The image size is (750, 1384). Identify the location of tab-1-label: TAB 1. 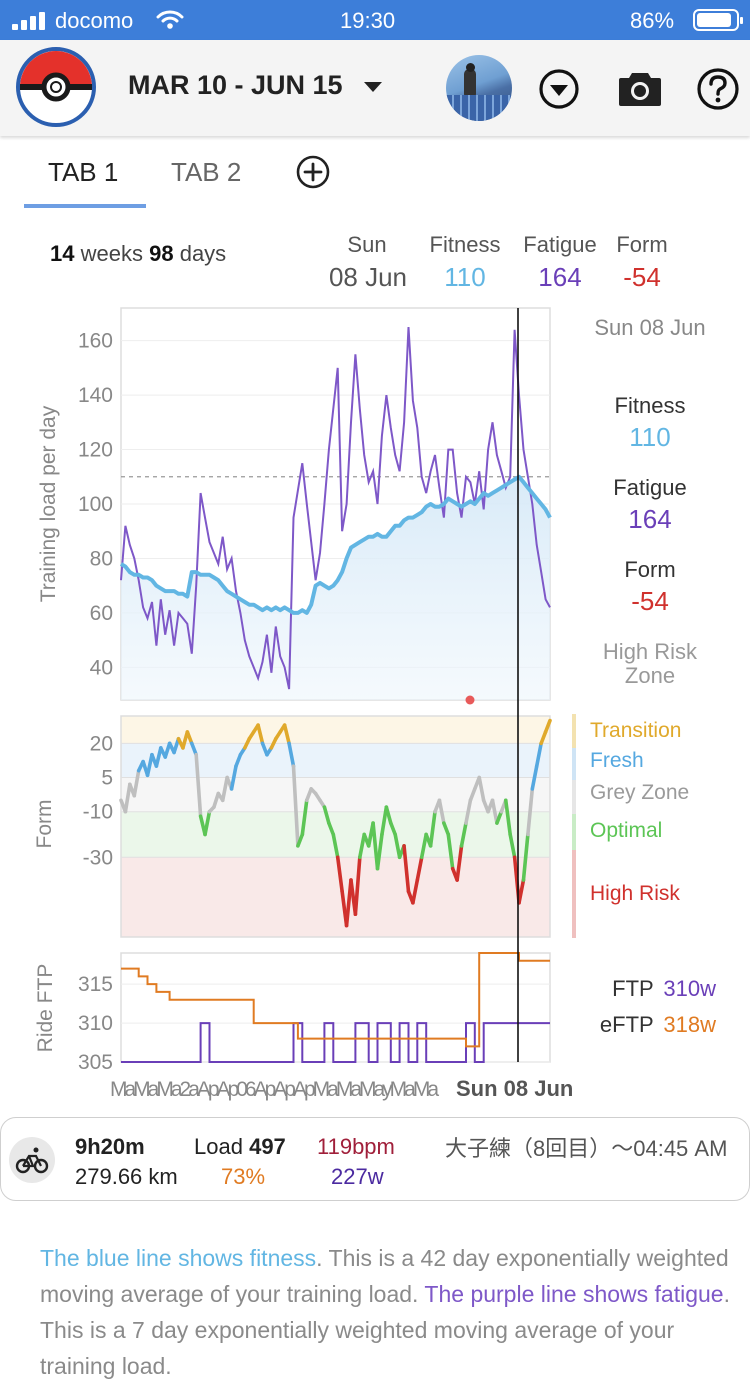
(83, 172).